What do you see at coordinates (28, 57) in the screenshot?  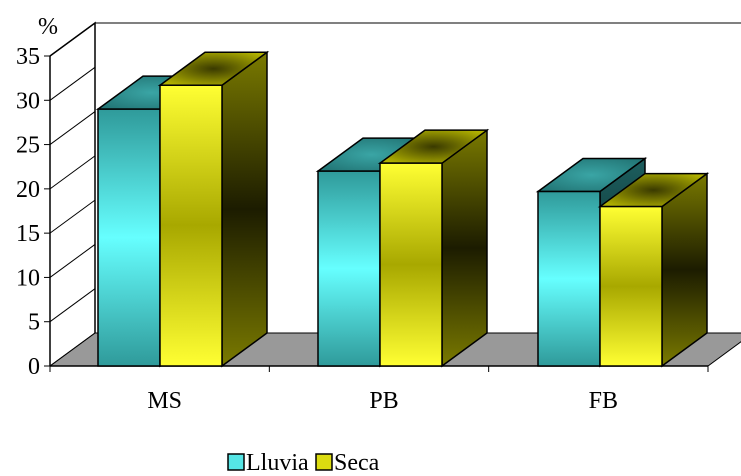 I see `y-tick-label: 35` at bounding box center [28, 57].